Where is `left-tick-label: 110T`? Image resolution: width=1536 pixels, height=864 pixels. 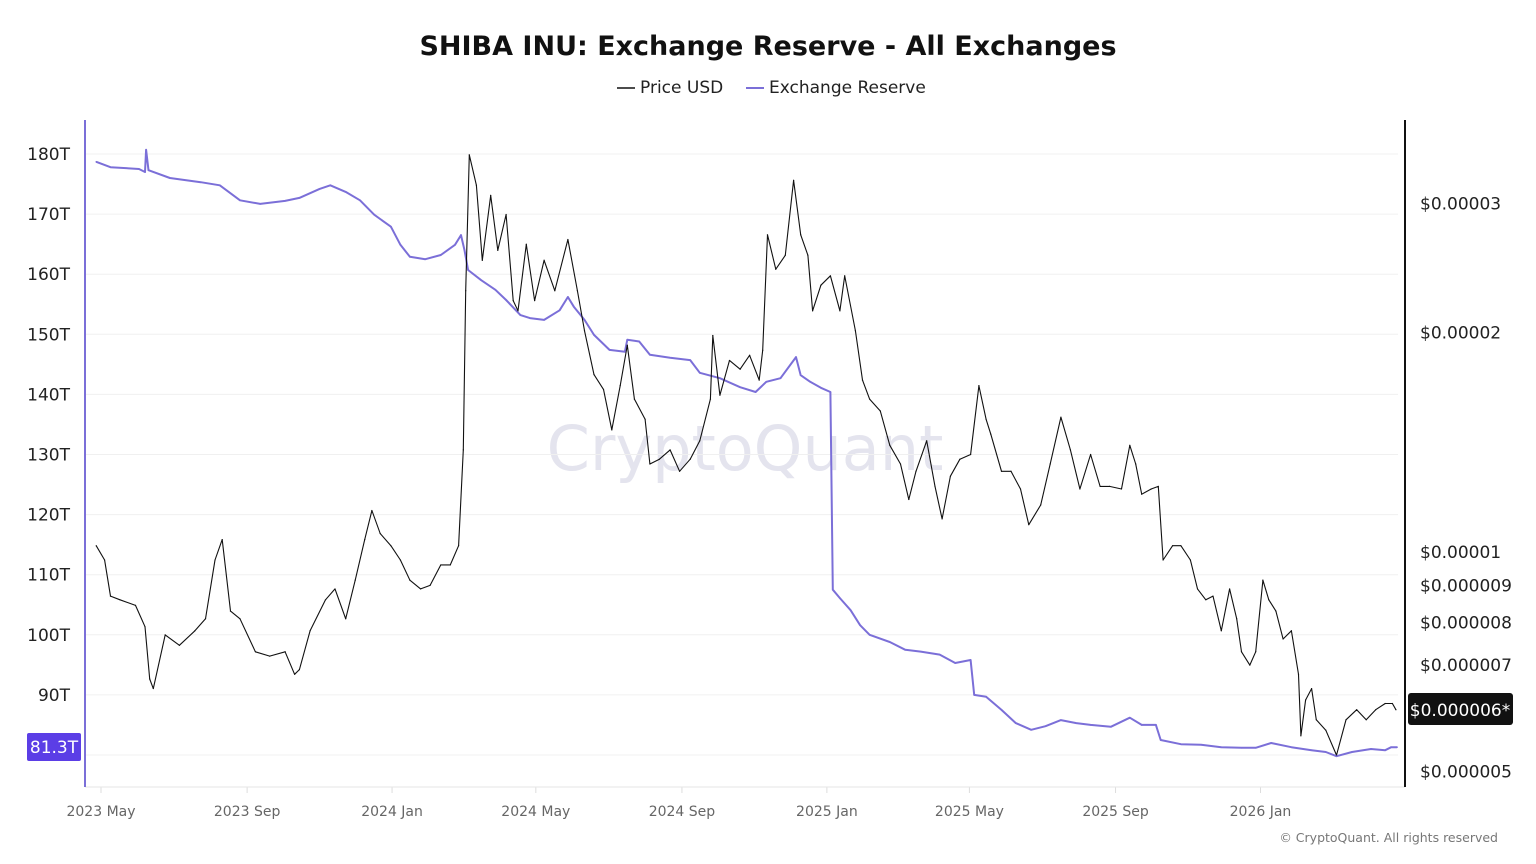 left-tick-label: 110T is located at coordinates (48, 576).